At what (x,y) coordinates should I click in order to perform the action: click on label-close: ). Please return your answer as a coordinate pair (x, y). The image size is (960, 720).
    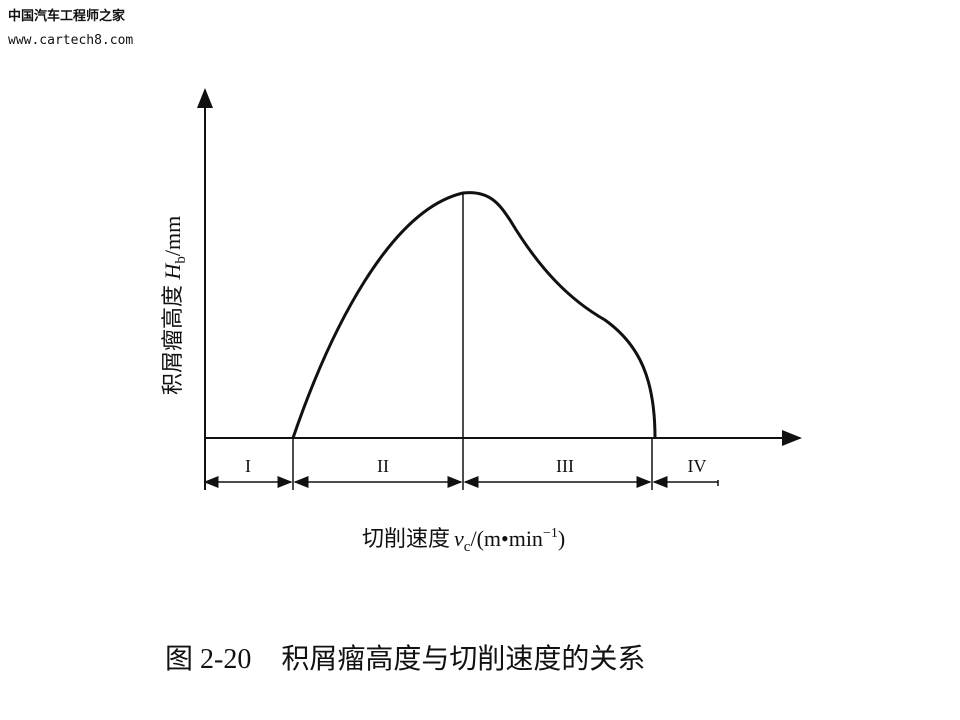
    Looking at the image, I should click on (561, 538).